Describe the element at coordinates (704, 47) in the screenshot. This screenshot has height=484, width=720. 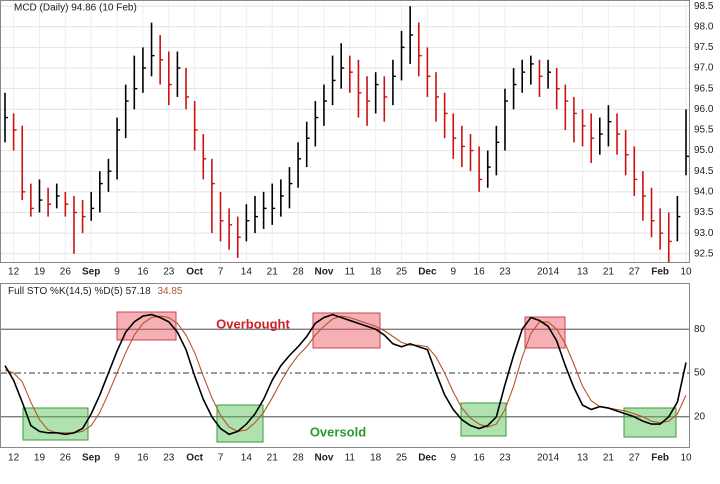
I see `y-tick-label: 97.5` at that location.